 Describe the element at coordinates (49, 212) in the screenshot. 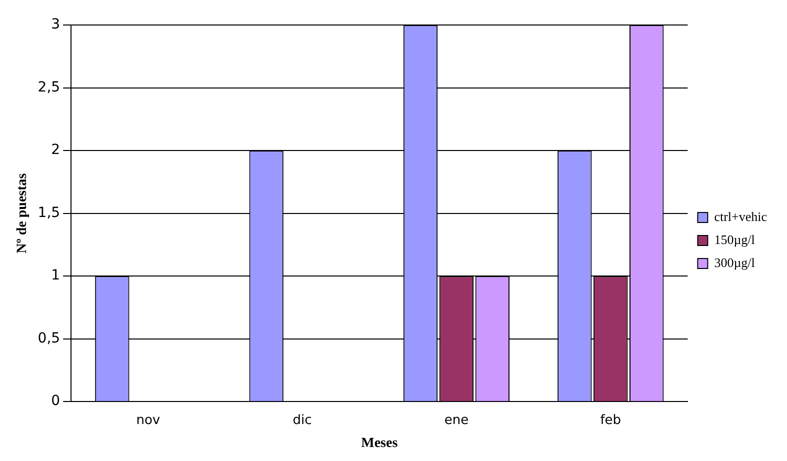

I see `y-tick-label: 1,5` at that location.